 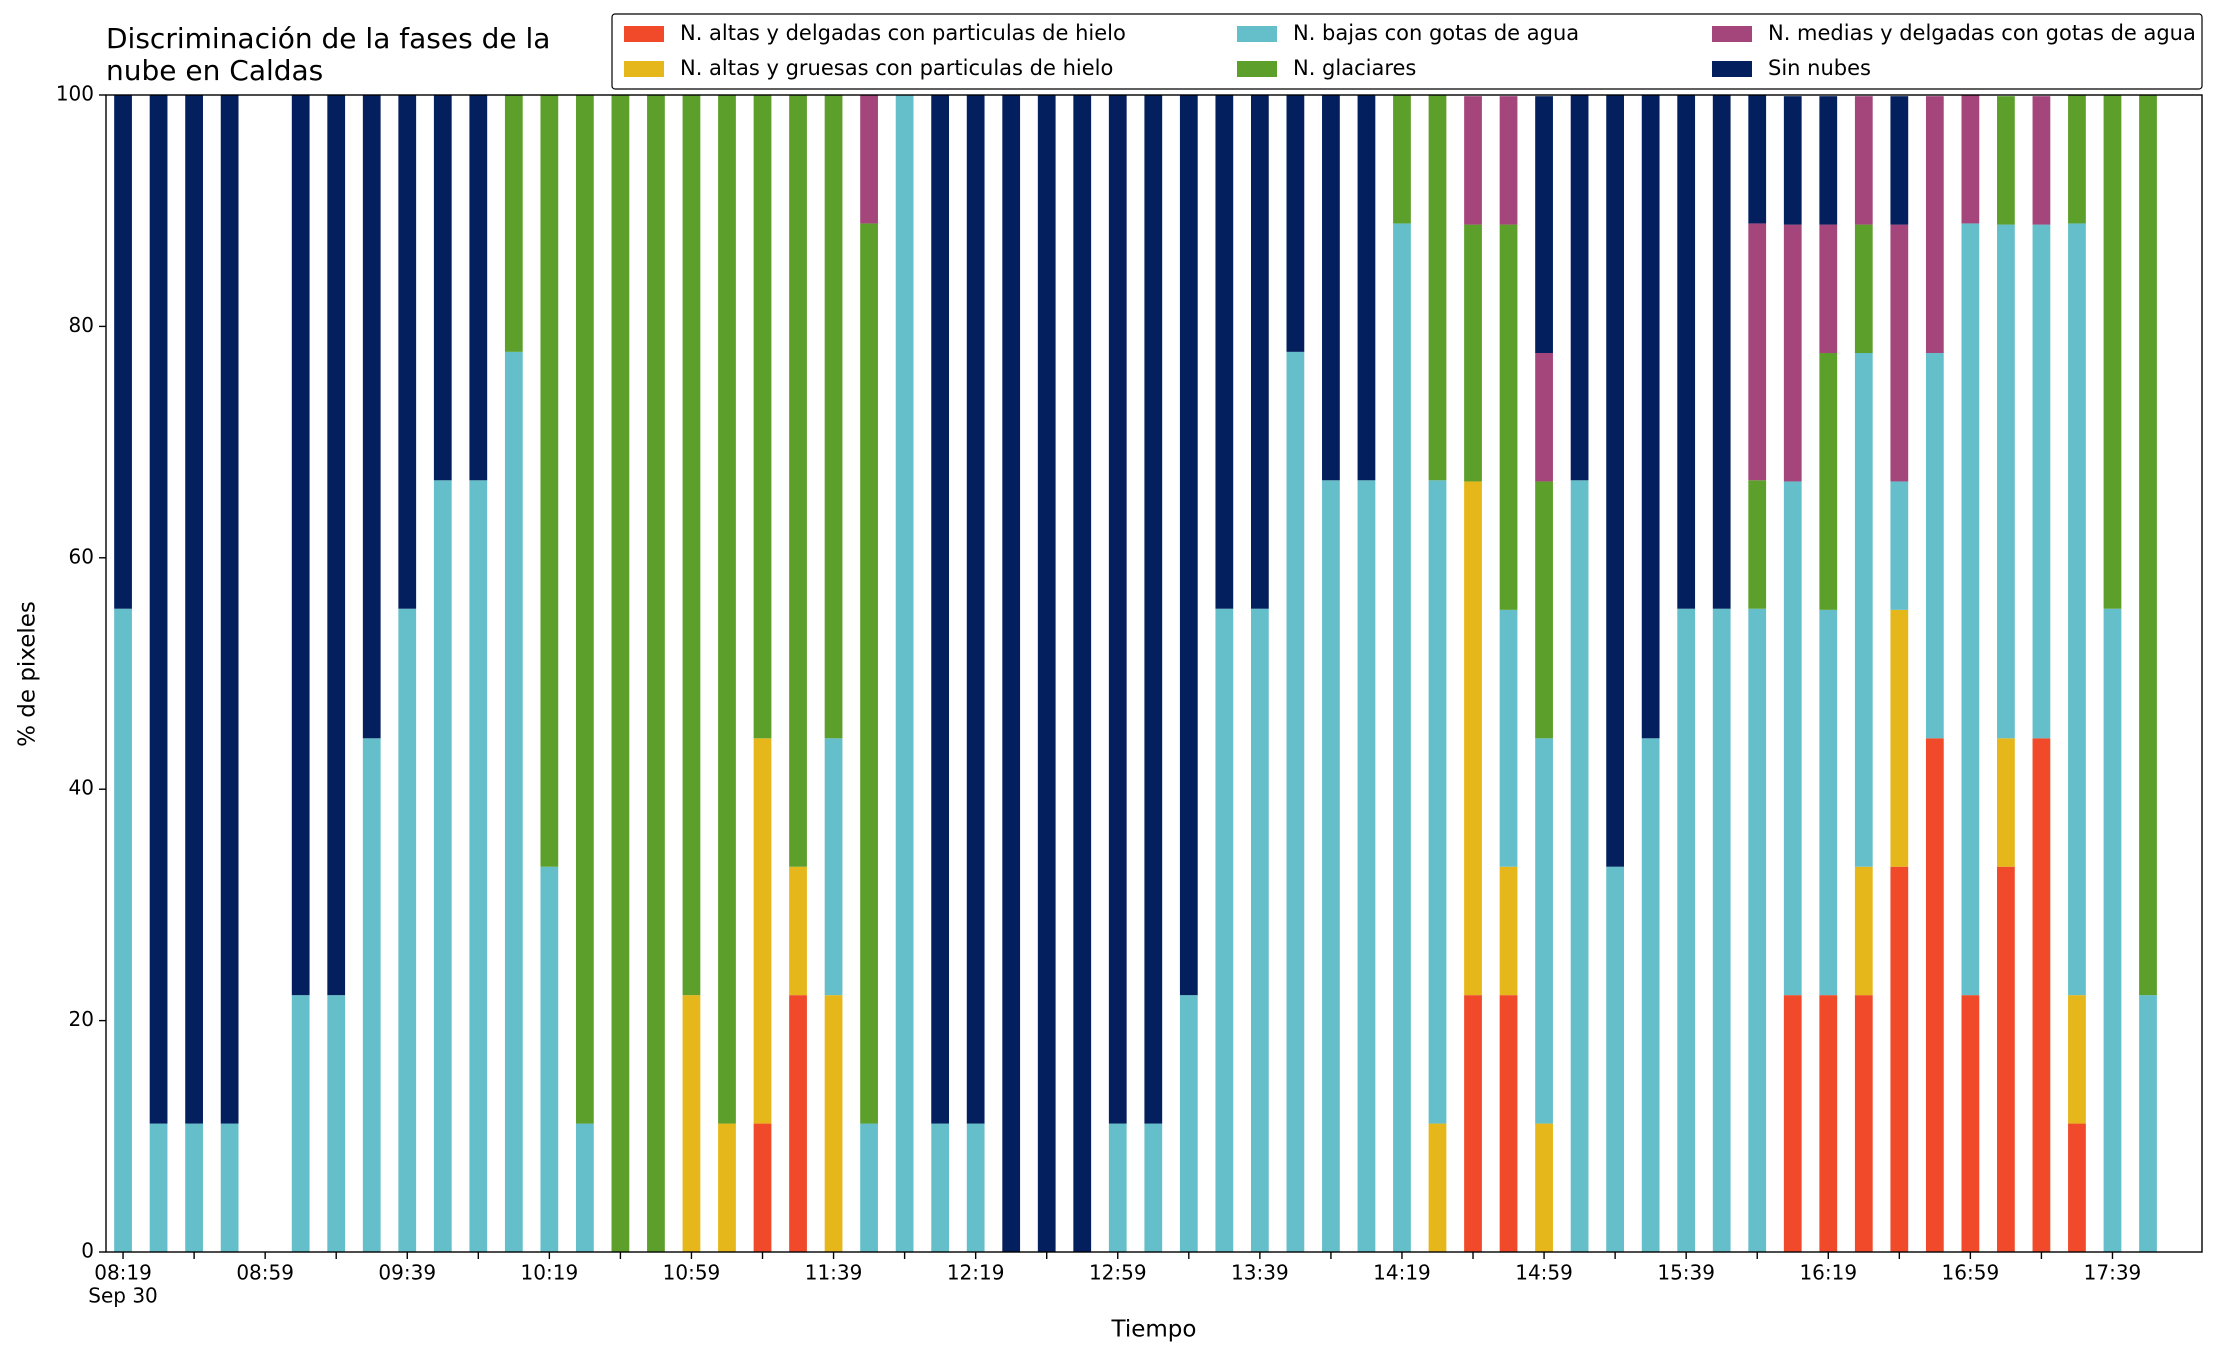 I want to click on y-tick-label: 60, so click(x=81, y=556).